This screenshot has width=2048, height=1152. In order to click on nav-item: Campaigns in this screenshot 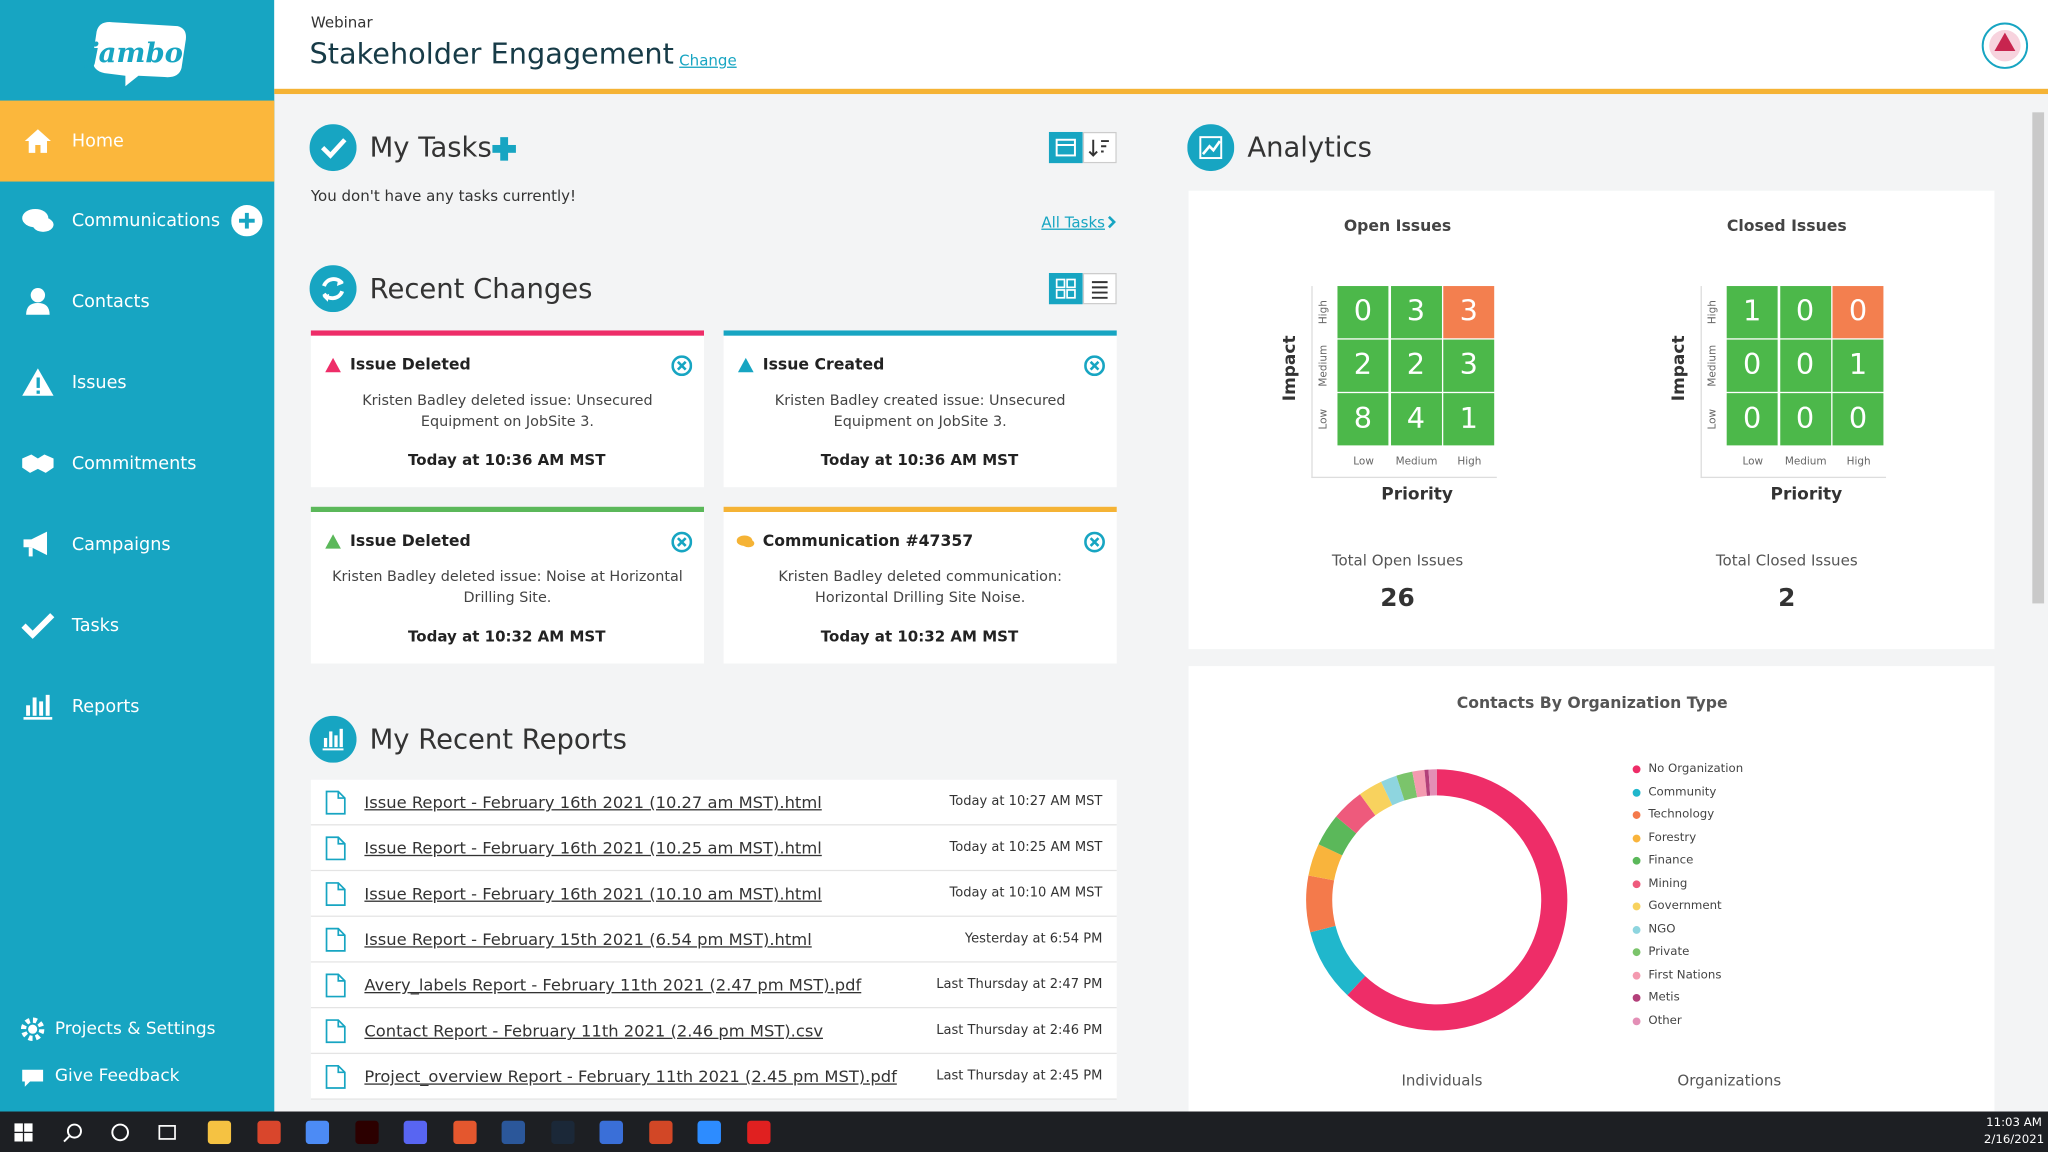, I will do `click(121, 545)`.